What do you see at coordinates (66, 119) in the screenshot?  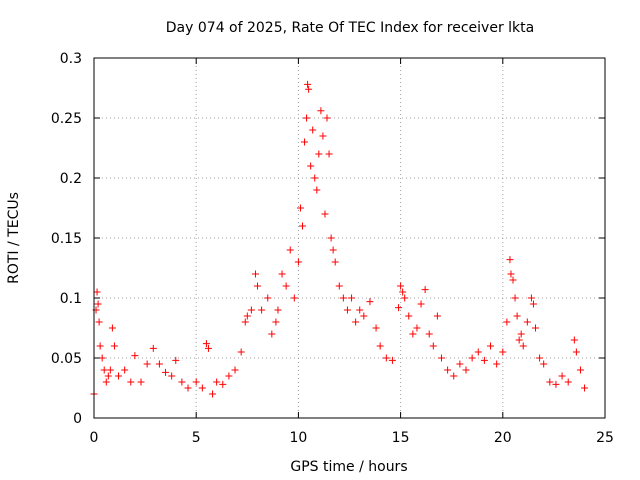 I see `y-tick-label: 0.25` at bounding box center [66, 119].